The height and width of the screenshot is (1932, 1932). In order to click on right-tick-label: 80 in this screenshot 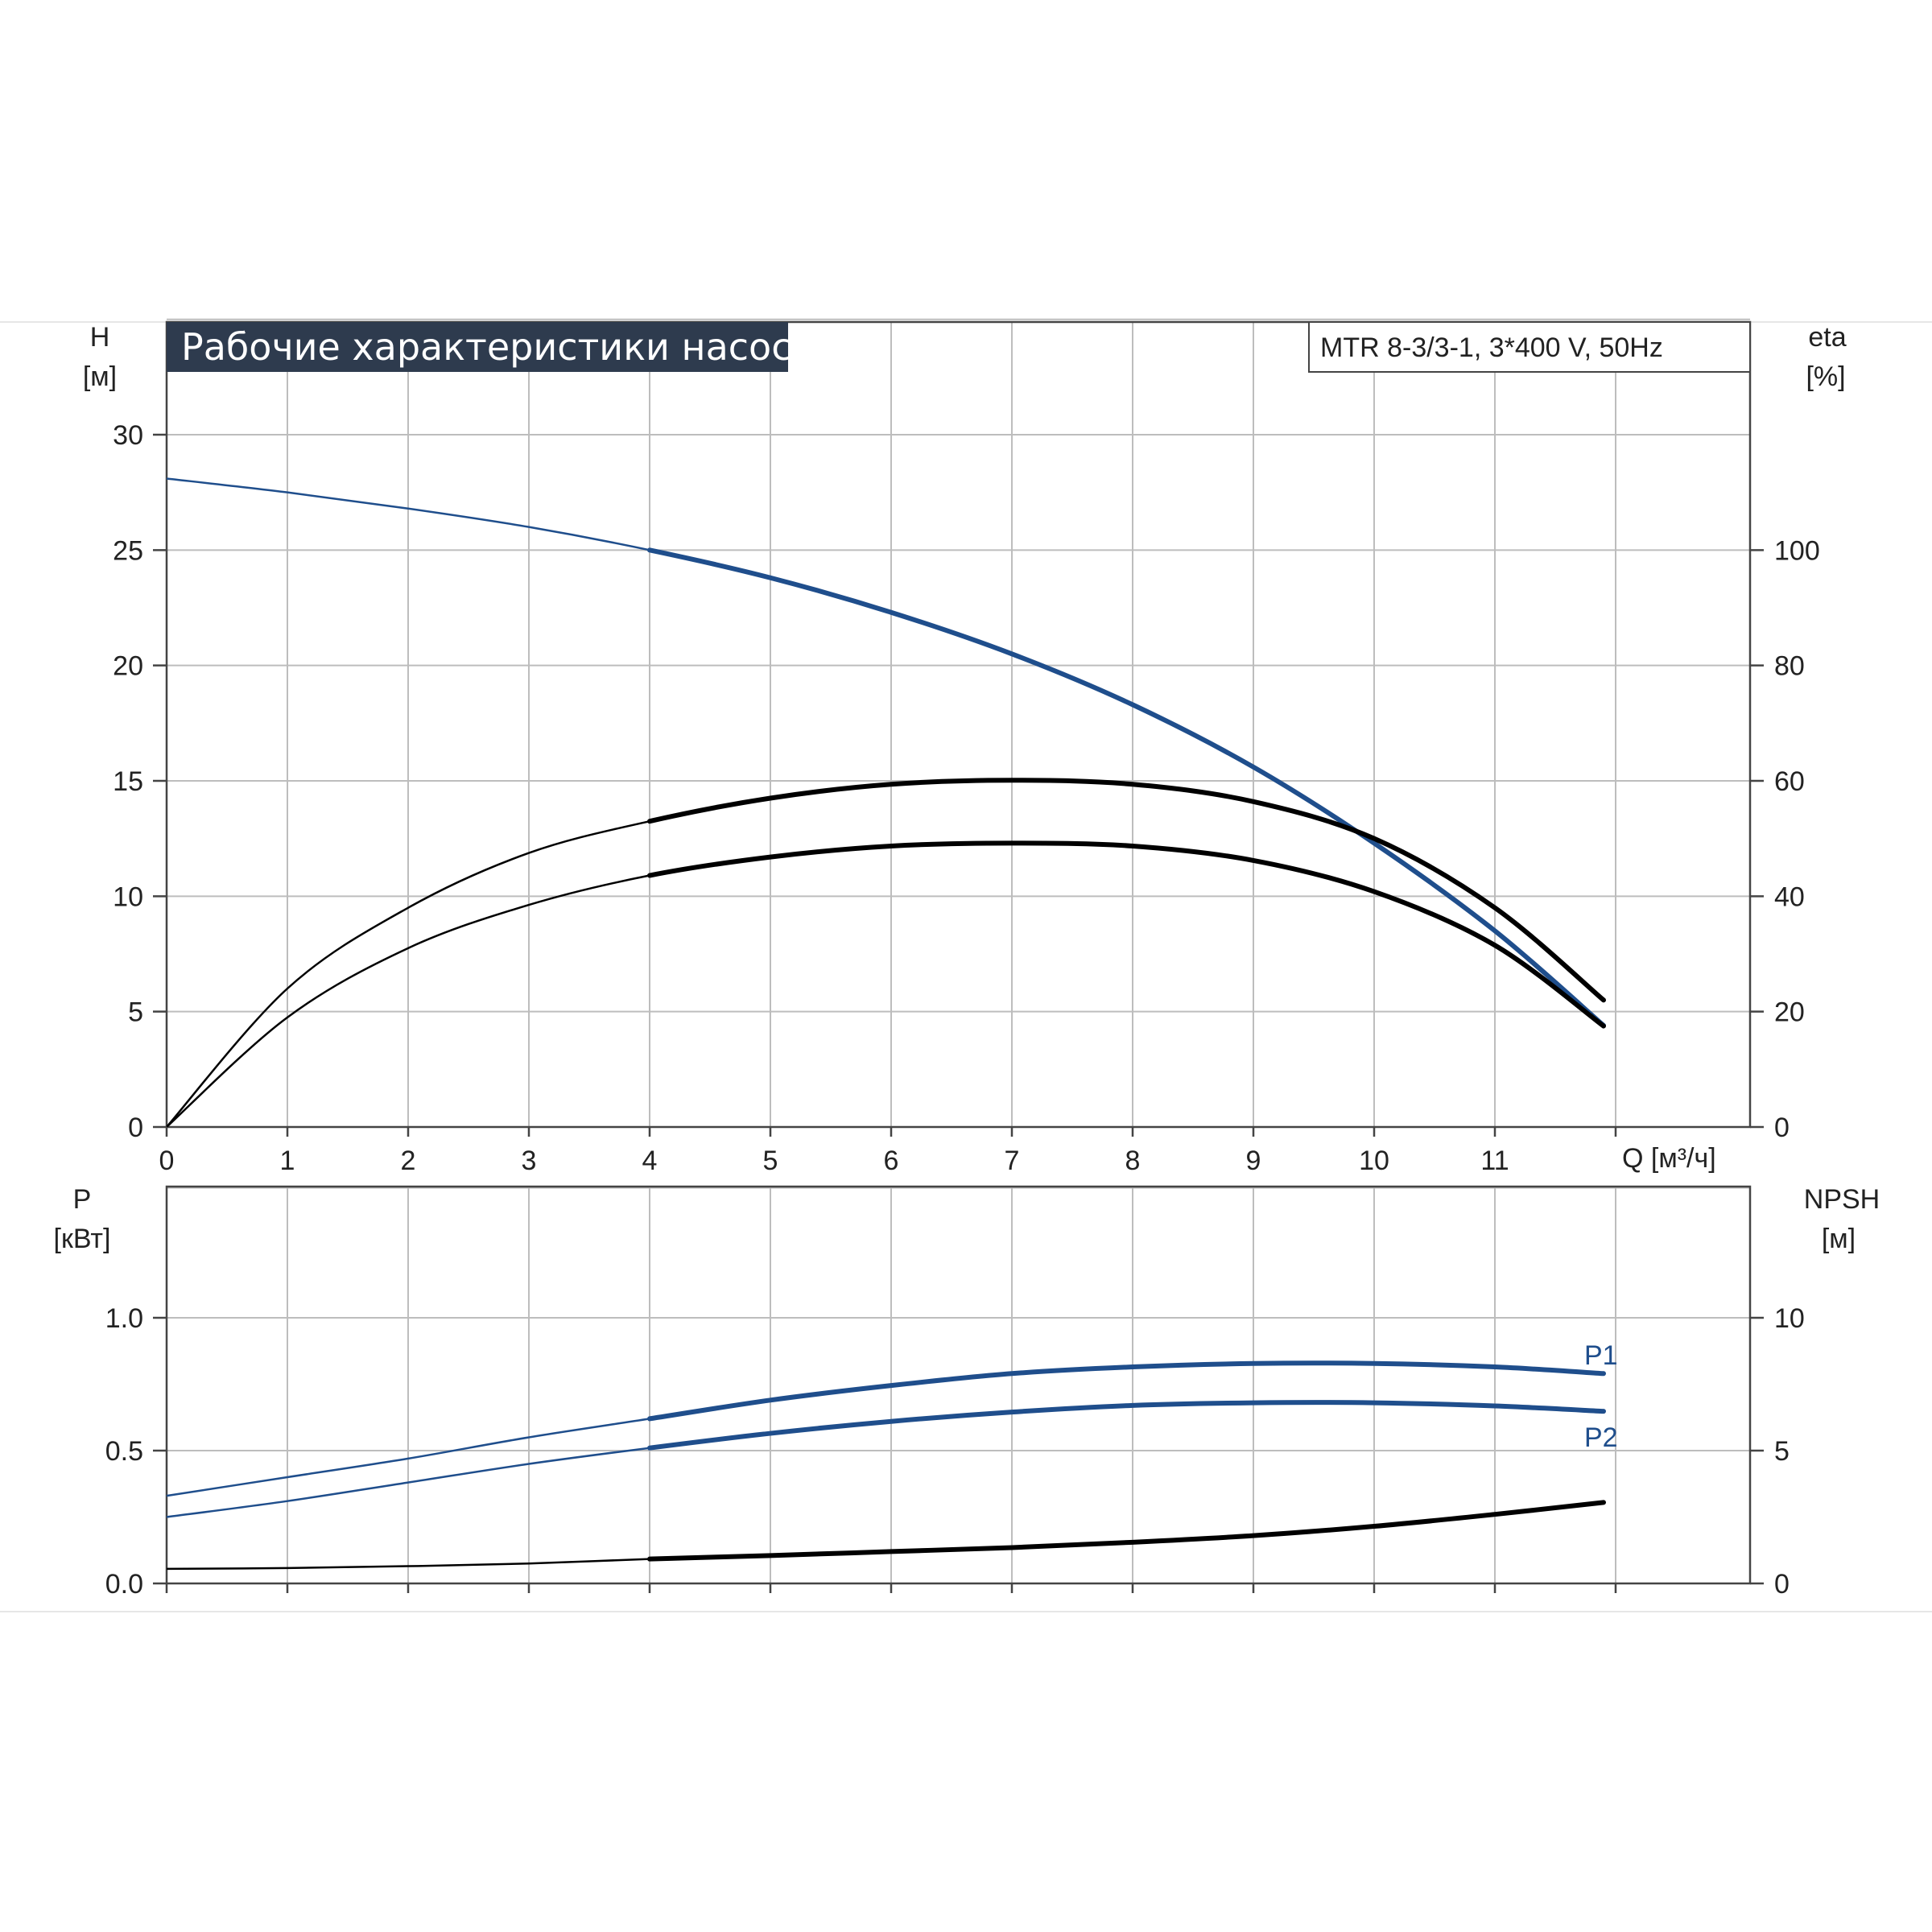, I will do `click(1789, 666)`.